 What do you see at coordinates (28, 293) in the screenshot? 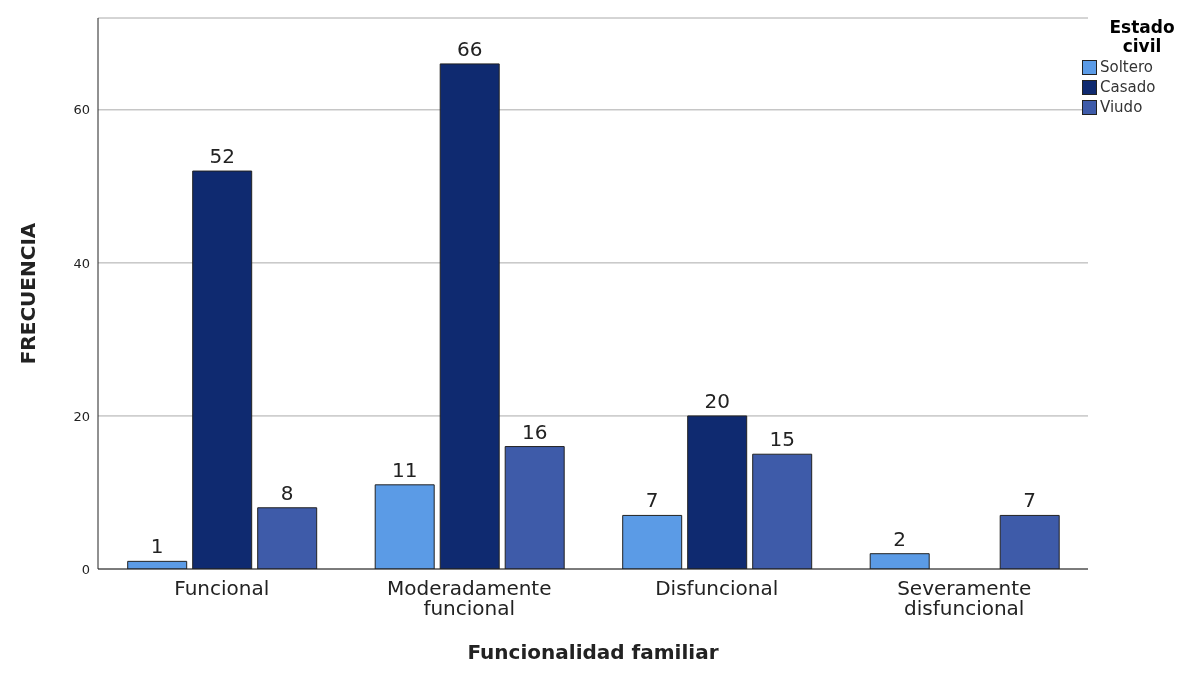
I see `y-axis-title: FRECUENCIA` at bounding box center [28, 293].